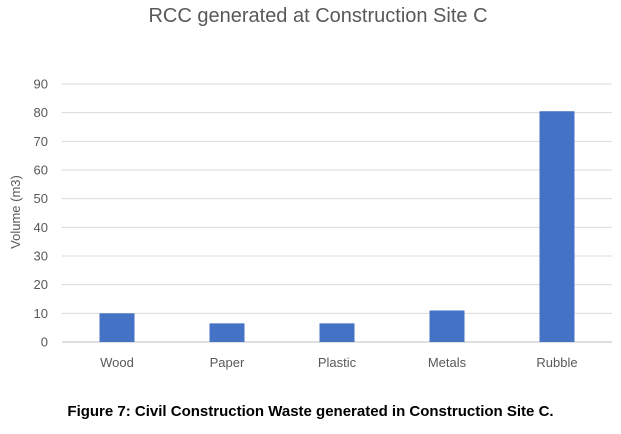 This screenshot has height=434, width=621. What do you see at coordinates (41, 84) in the screenshot?
I see `y-tick-label: 90` at bounding box center [41, 84].